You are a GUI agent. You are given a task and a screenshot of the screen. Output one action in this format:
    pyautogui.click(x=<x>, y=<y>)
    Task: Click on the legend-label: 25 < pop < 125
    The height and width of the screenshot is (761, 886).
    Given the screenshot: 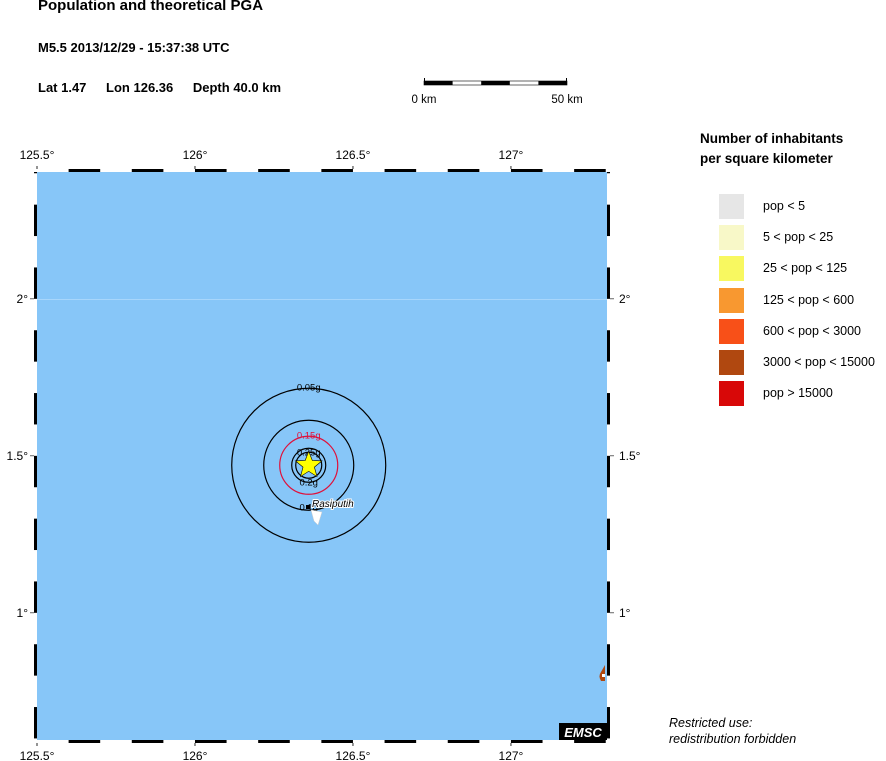 What is the action you would take?
    pyautogui.click(x=805, y=268)
    